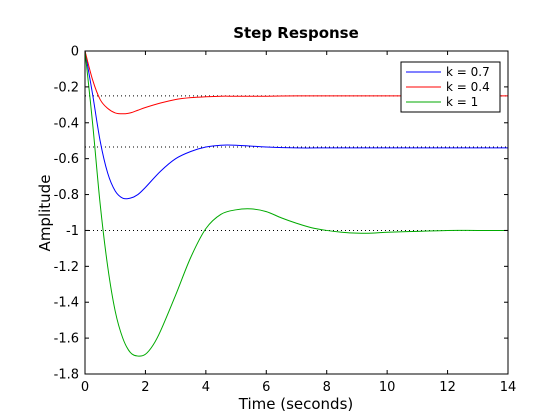 Image resolution: width=560 pixels, height=420 pixels. Describe the element at coordinates (296, 404) in the screenshot. I see `x-axis-label: Time (seconds)` at that location.